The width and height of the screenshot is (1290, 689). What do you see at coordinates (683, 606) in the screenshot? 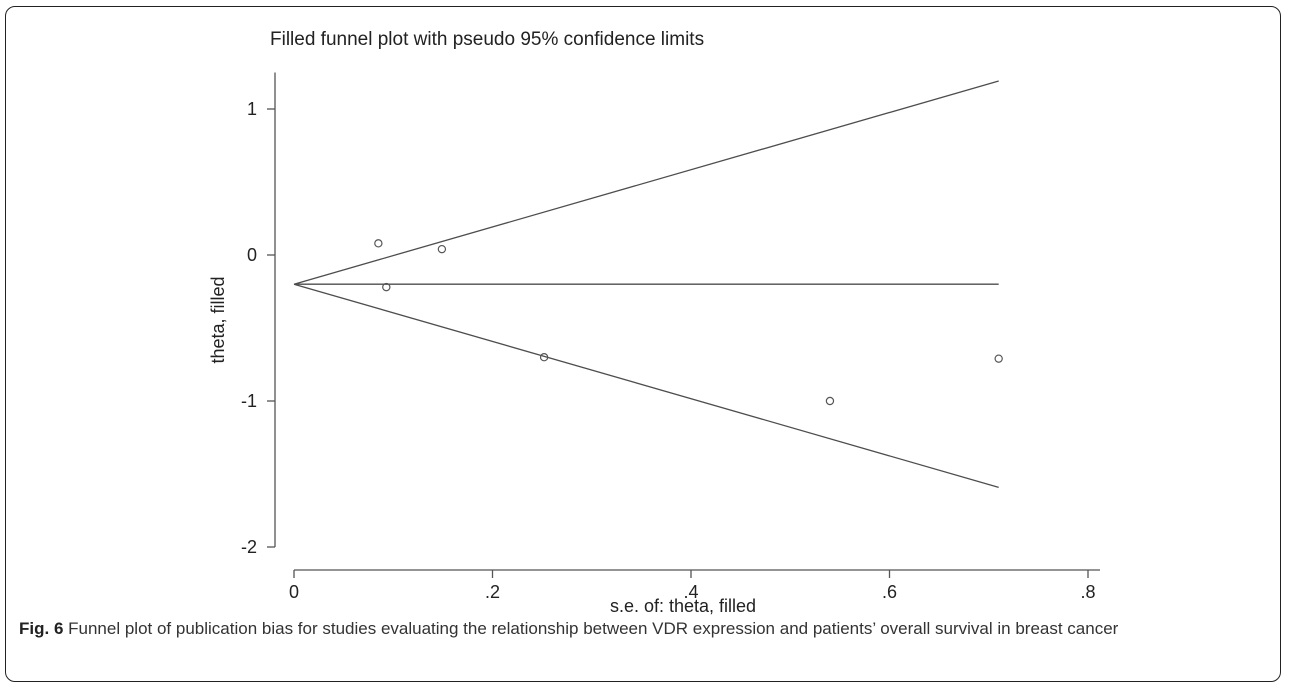
I see `x-axis-label: s.e. of: theta, filled` at bounding box center [683, 606].